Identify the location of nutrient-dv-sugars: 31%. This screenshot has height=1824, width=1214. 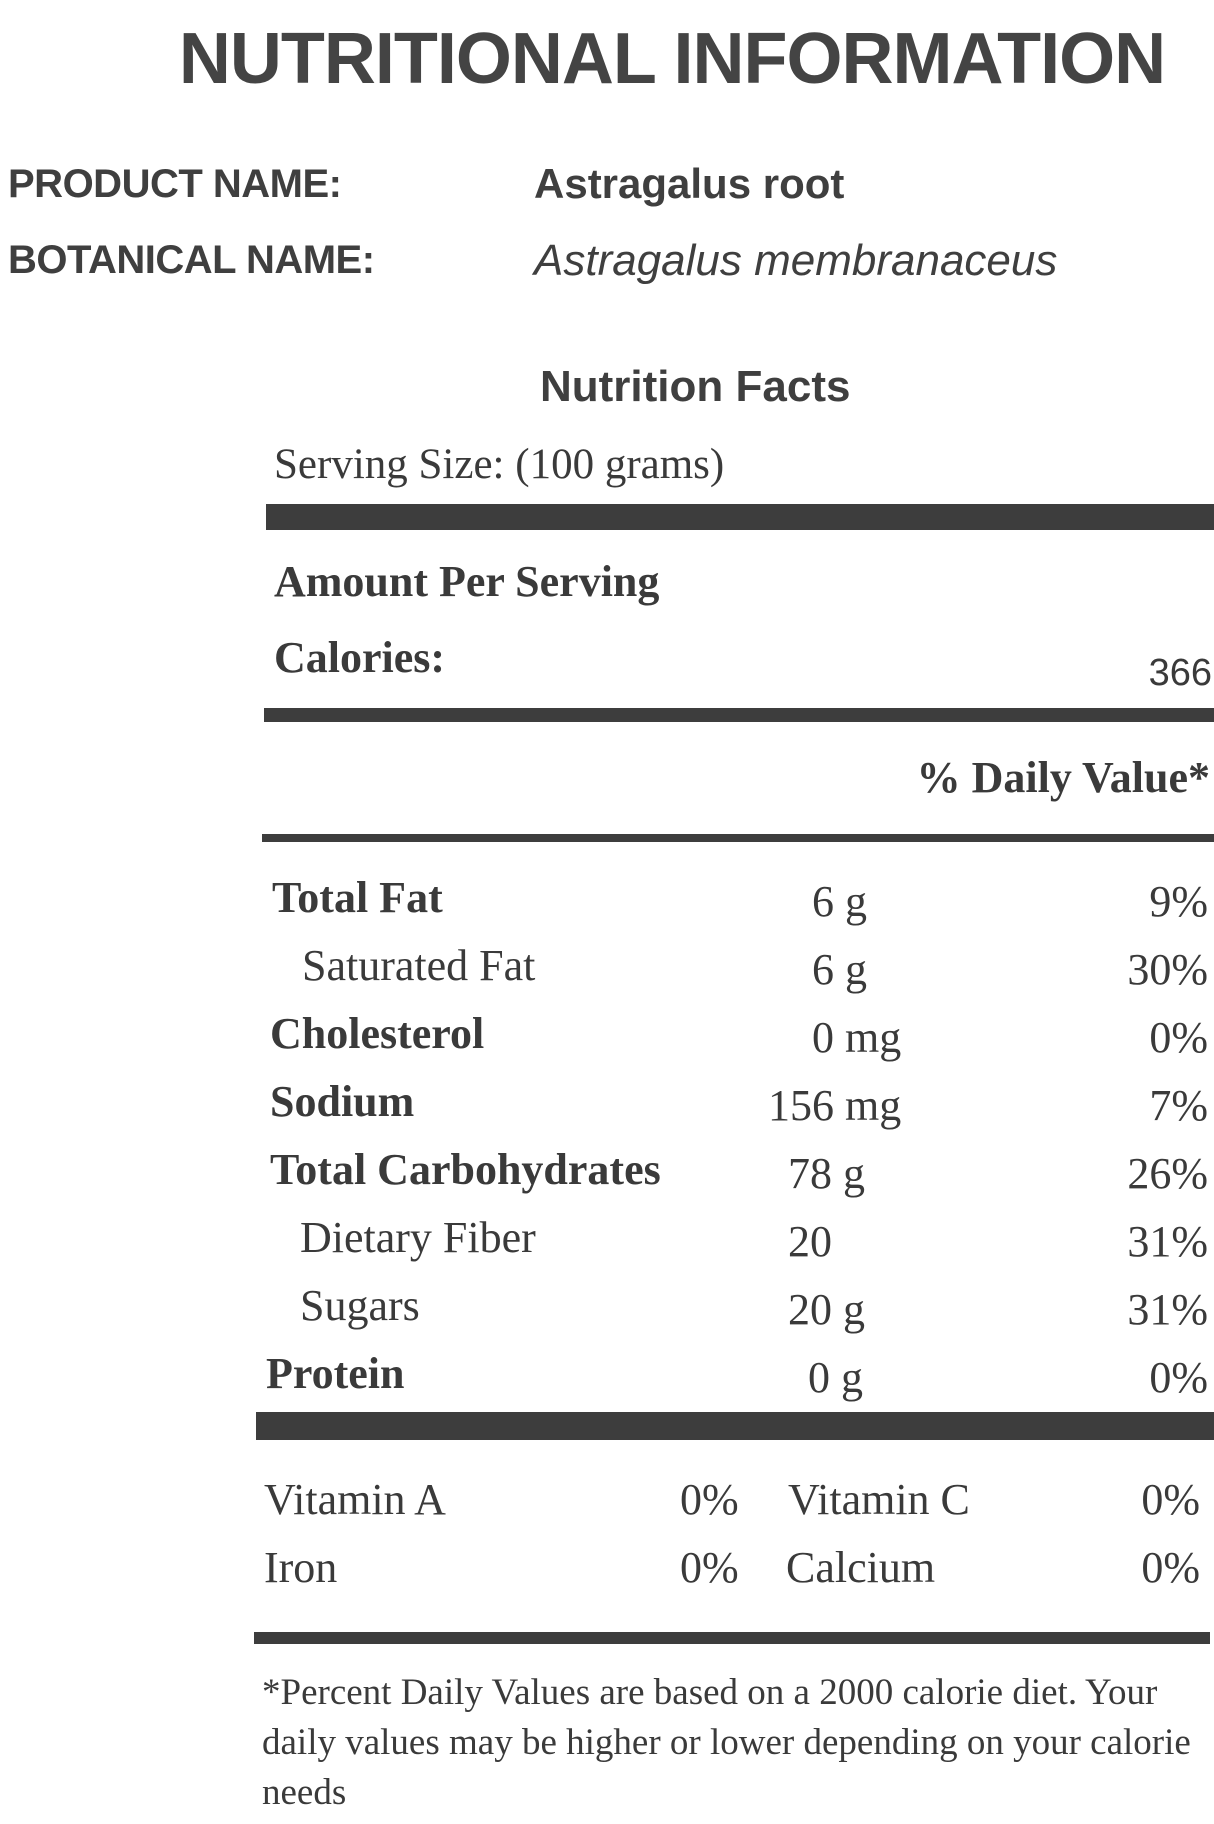
(1167, 1309).